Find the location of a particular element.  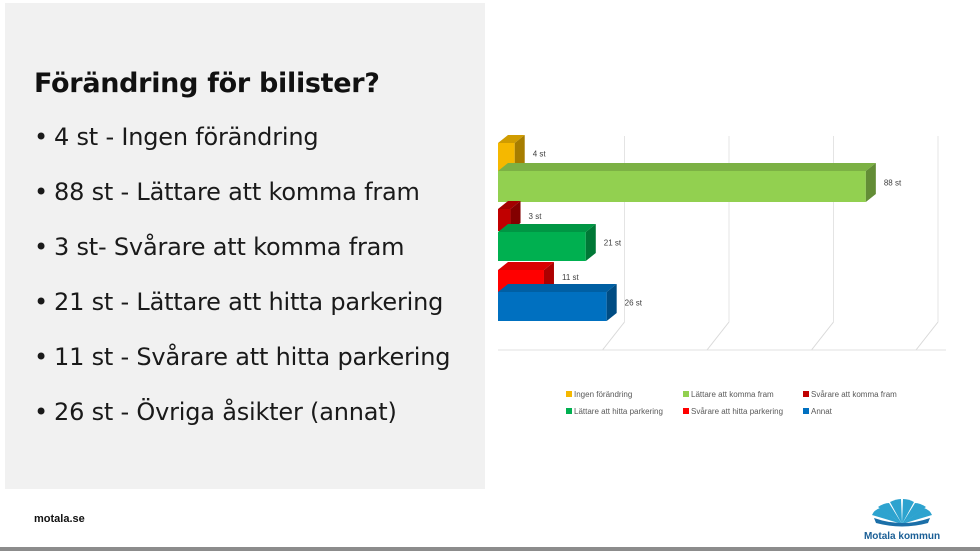

data-label: 21 st is located at coordinates (613, 243).